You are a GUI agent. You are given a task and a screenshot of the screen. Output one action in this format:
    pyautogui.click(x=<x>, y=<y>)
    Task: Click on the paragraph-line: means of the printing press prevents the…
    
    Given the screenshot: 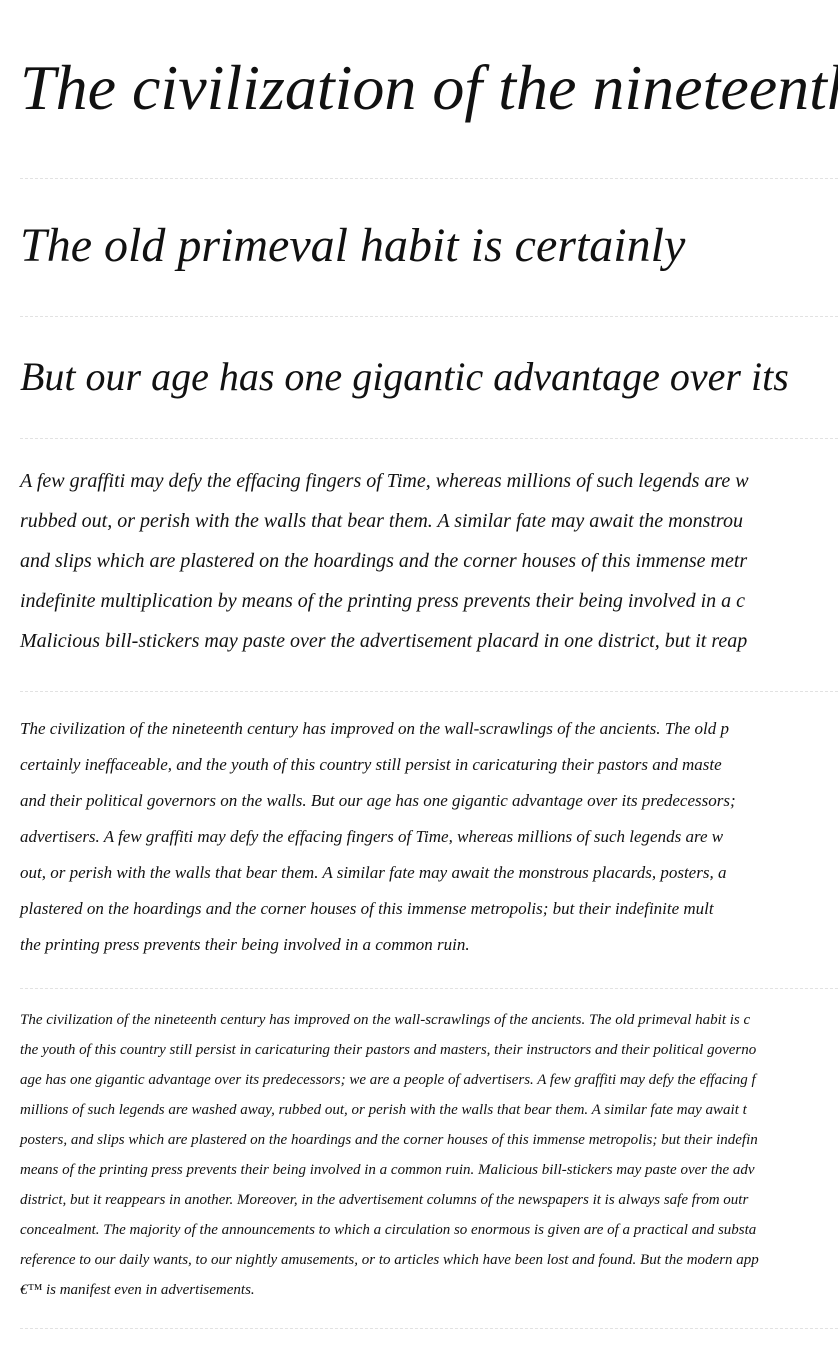 What is the action you would take?
    pyautogui.click(x=387, y=1170)
    